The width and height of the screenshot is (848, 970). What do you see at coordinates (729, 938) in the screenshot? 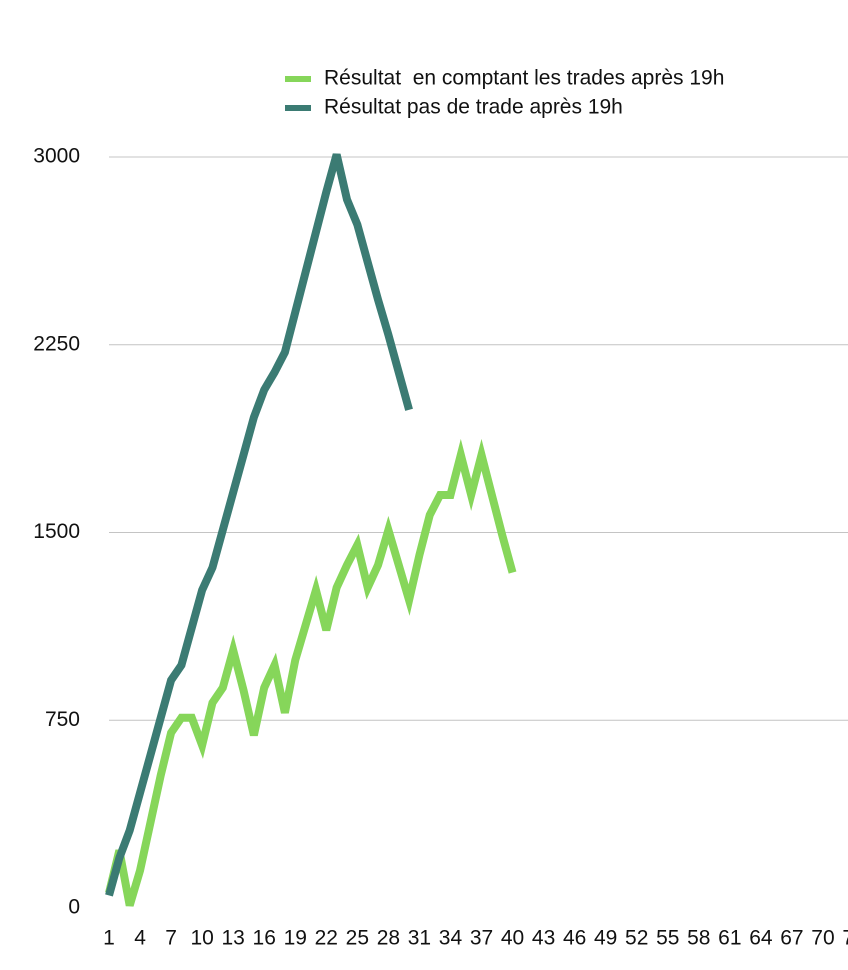
I see `x-tick-label: 61` at bounding box center [729, 938].